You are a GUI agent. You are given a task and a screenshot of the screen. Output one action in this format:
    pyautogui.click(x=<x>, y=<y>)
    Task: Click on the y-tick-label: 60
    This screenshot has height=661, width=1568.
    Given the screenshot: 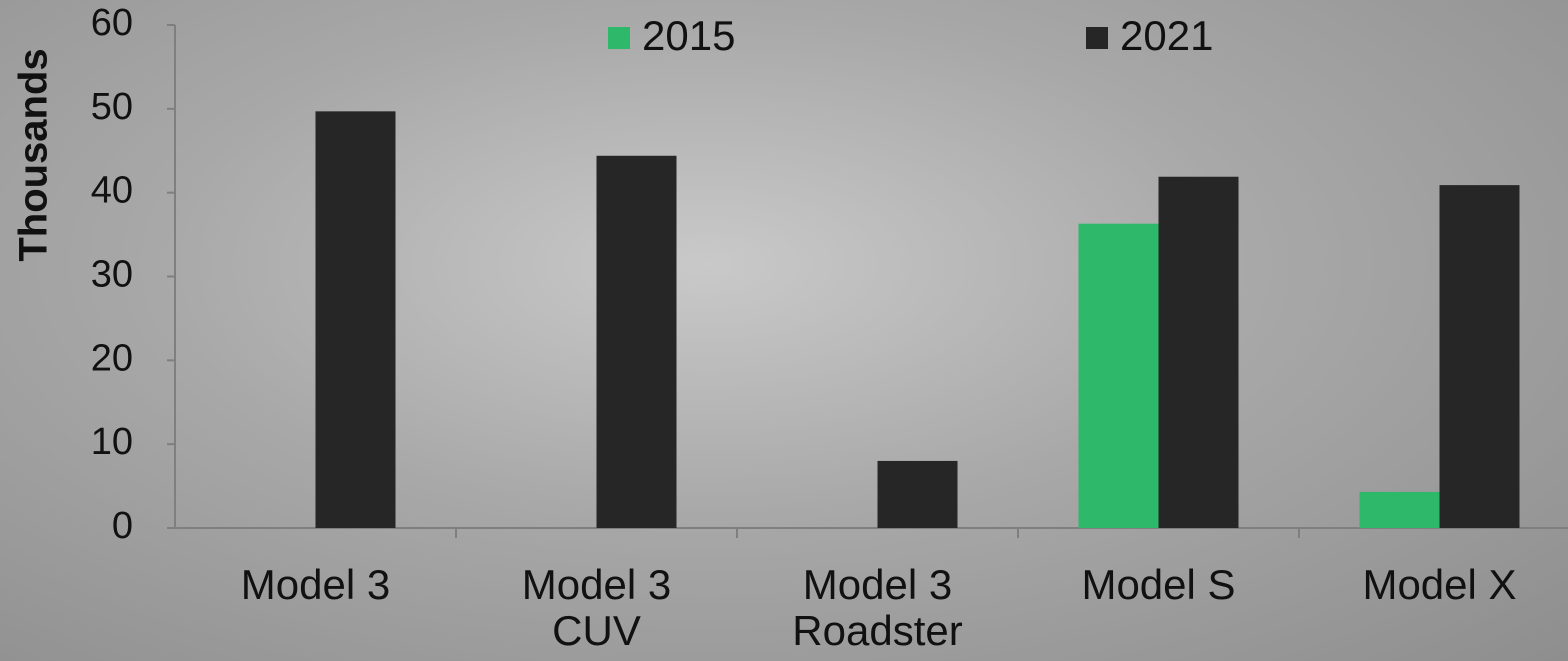 What is the action you would take?
    pyautogui.click(x=112, y=23)
    